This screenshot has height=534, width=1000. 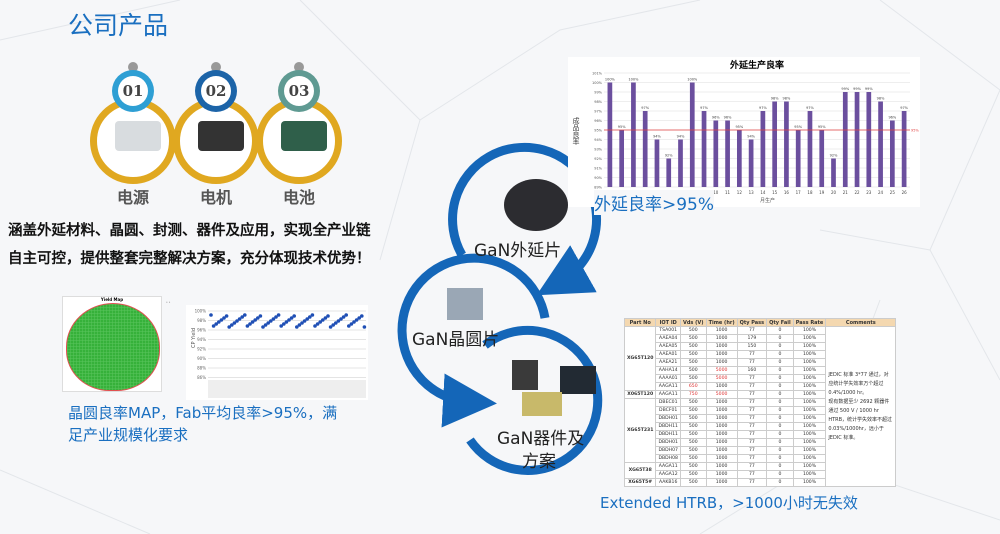 I want to click on table-cell: 750, so click(x=693, y=394).